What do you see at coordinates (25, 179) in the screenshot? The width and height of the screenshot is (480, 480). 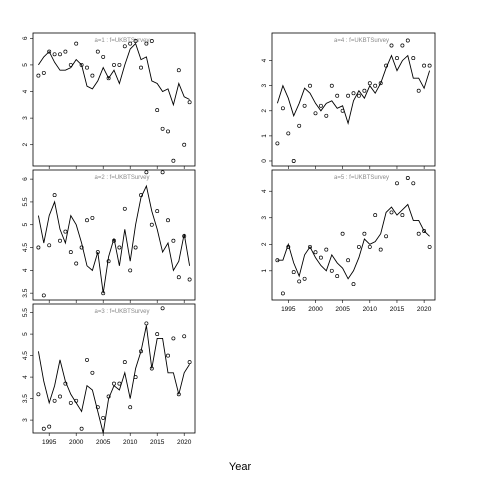 I see `y-tick-label: 6` at bounding box center [25, 179].